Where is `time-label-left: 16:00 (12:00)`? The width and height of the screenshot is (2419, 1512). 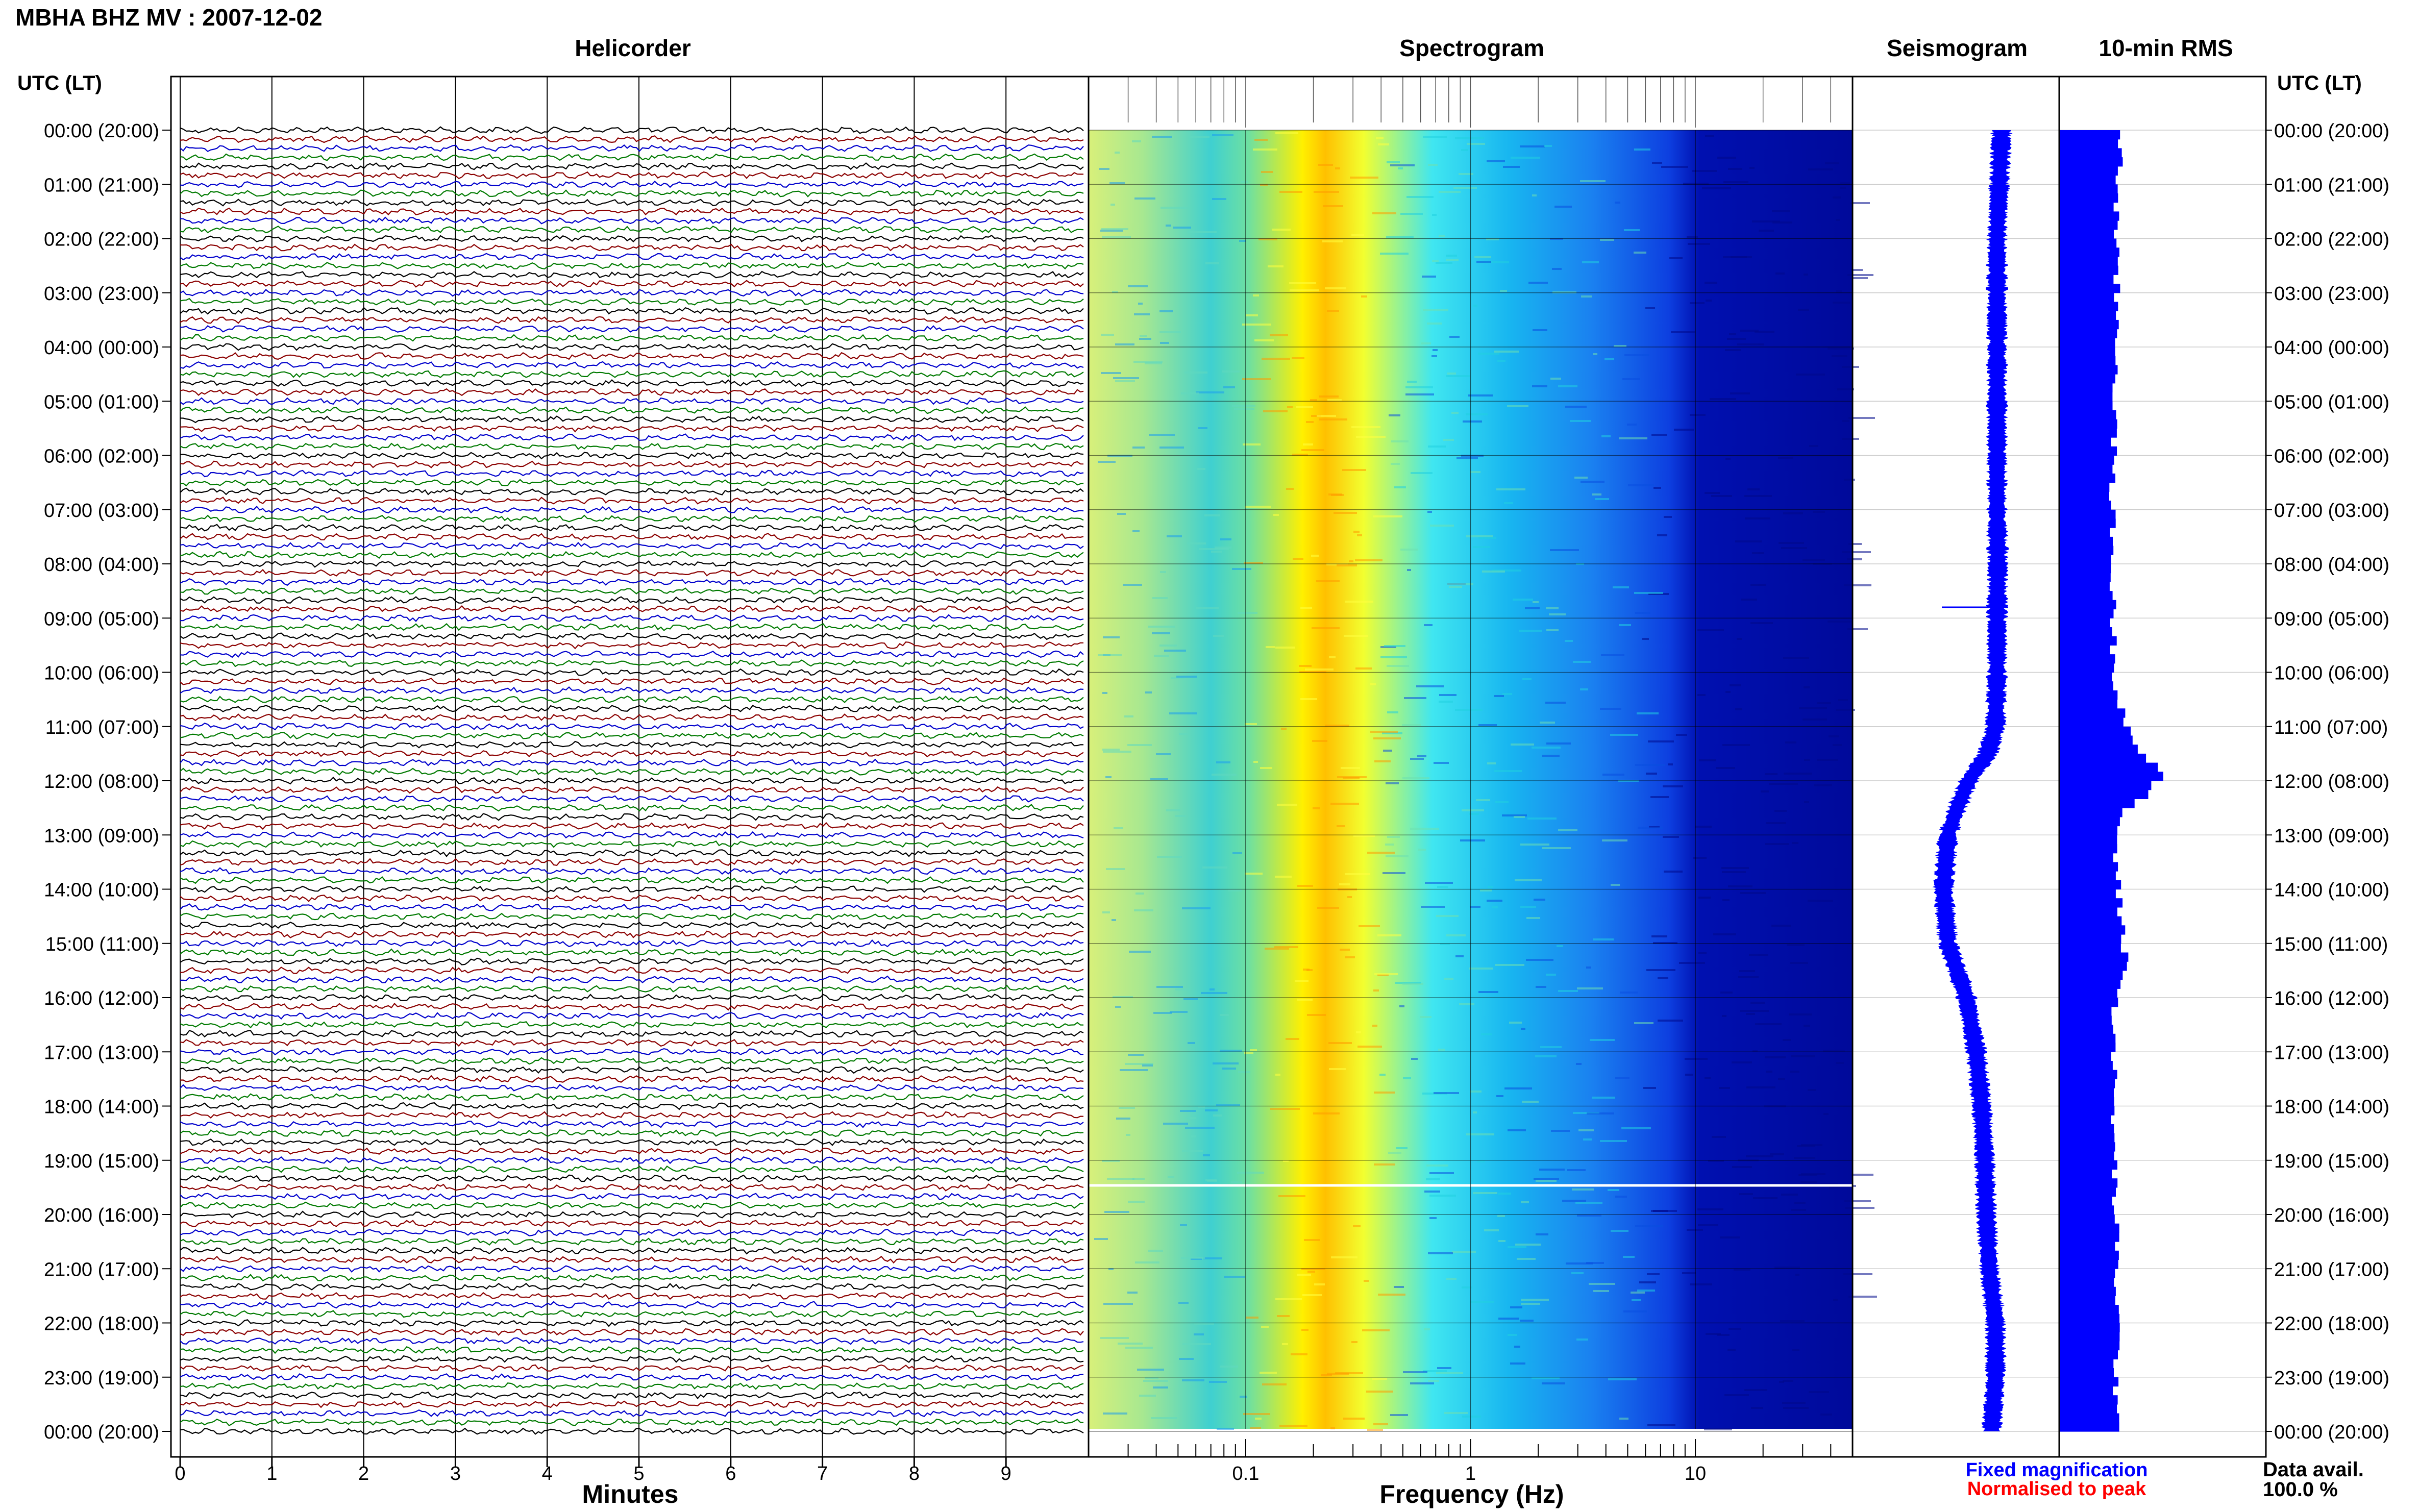 time-label-left: 16:00 (12:00) is located at coordinates (101, 998).